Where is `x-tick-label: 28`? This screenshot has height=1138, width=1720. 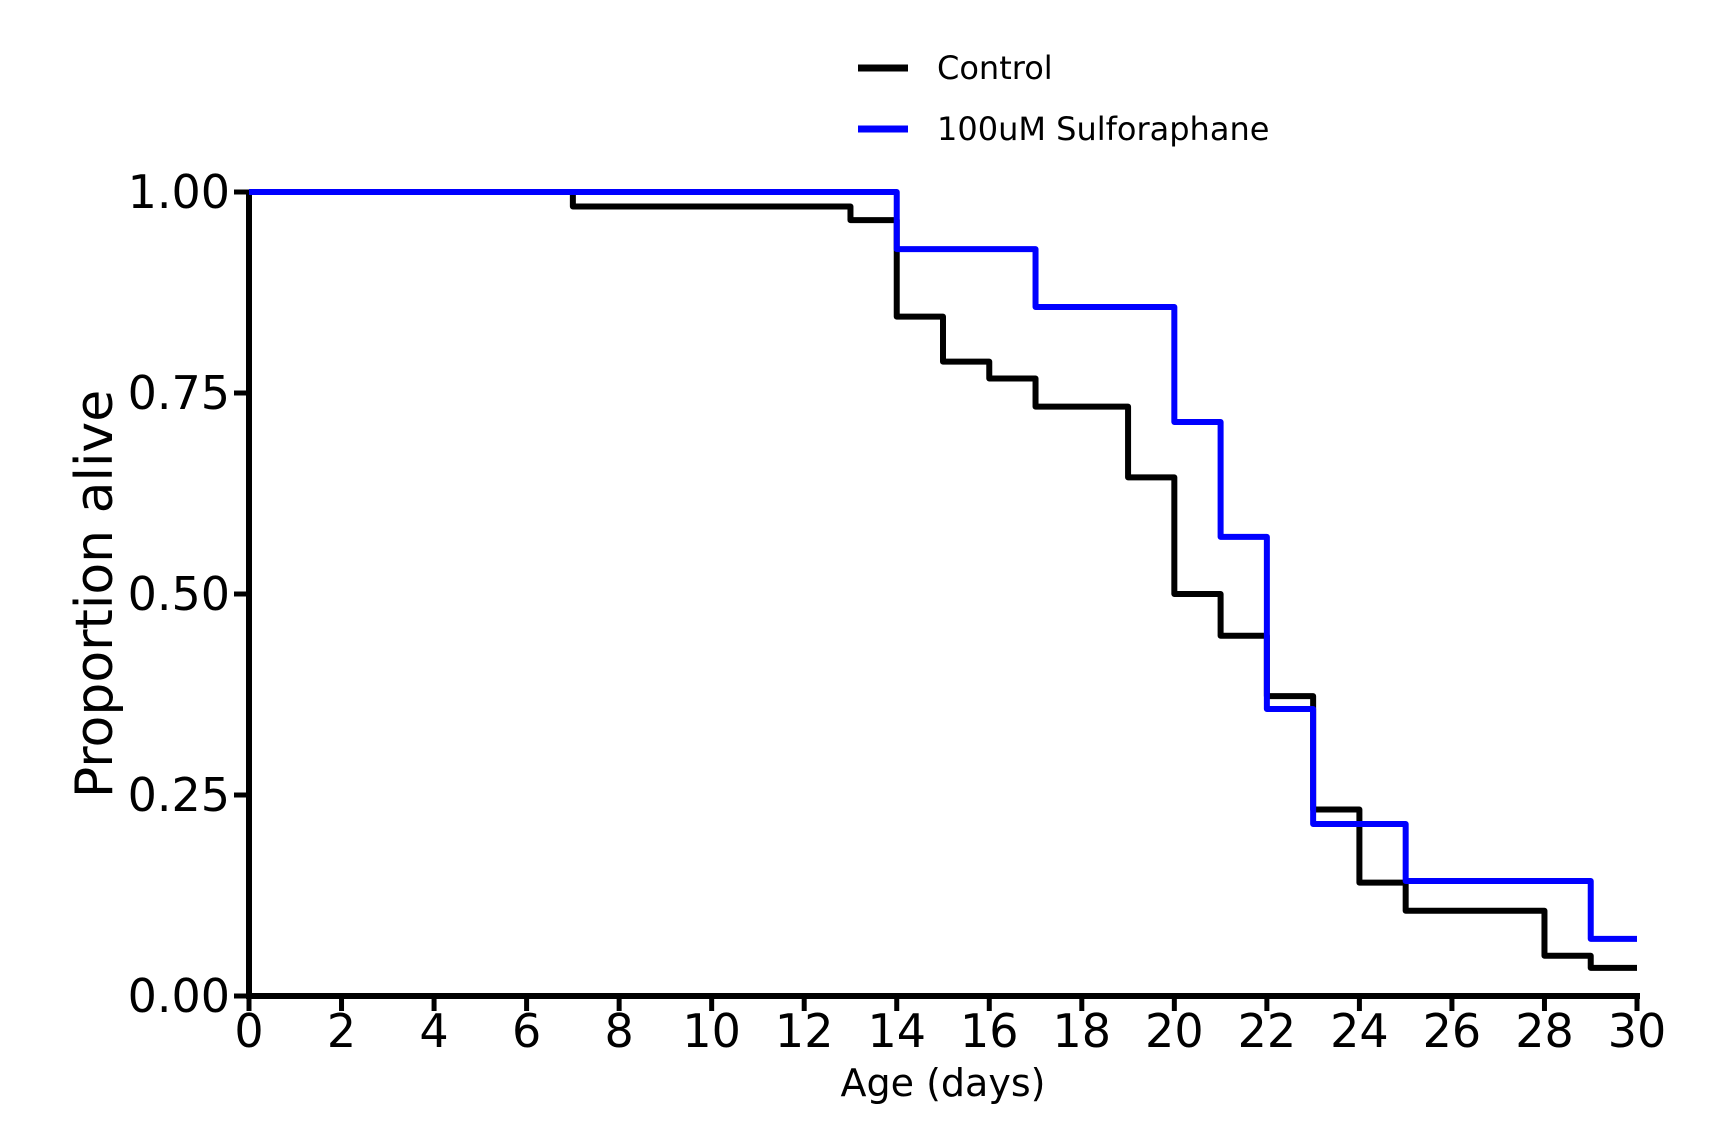 x-tick-label: 28 is located at coordinates (1544, 1031).